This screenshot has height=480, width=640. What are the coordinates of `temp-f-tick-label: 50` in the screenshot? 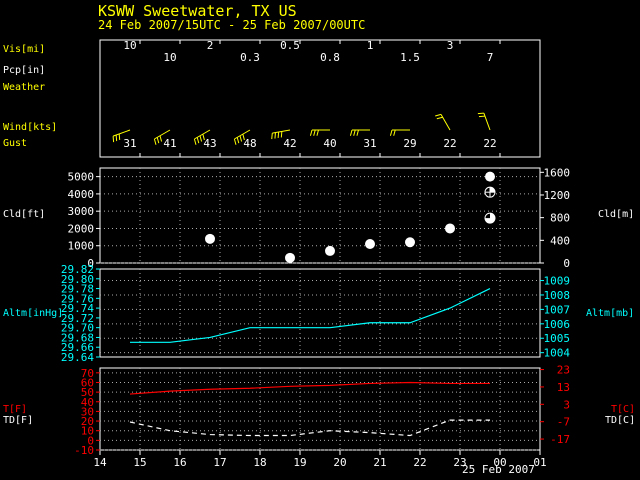 It's located at (87, 392).